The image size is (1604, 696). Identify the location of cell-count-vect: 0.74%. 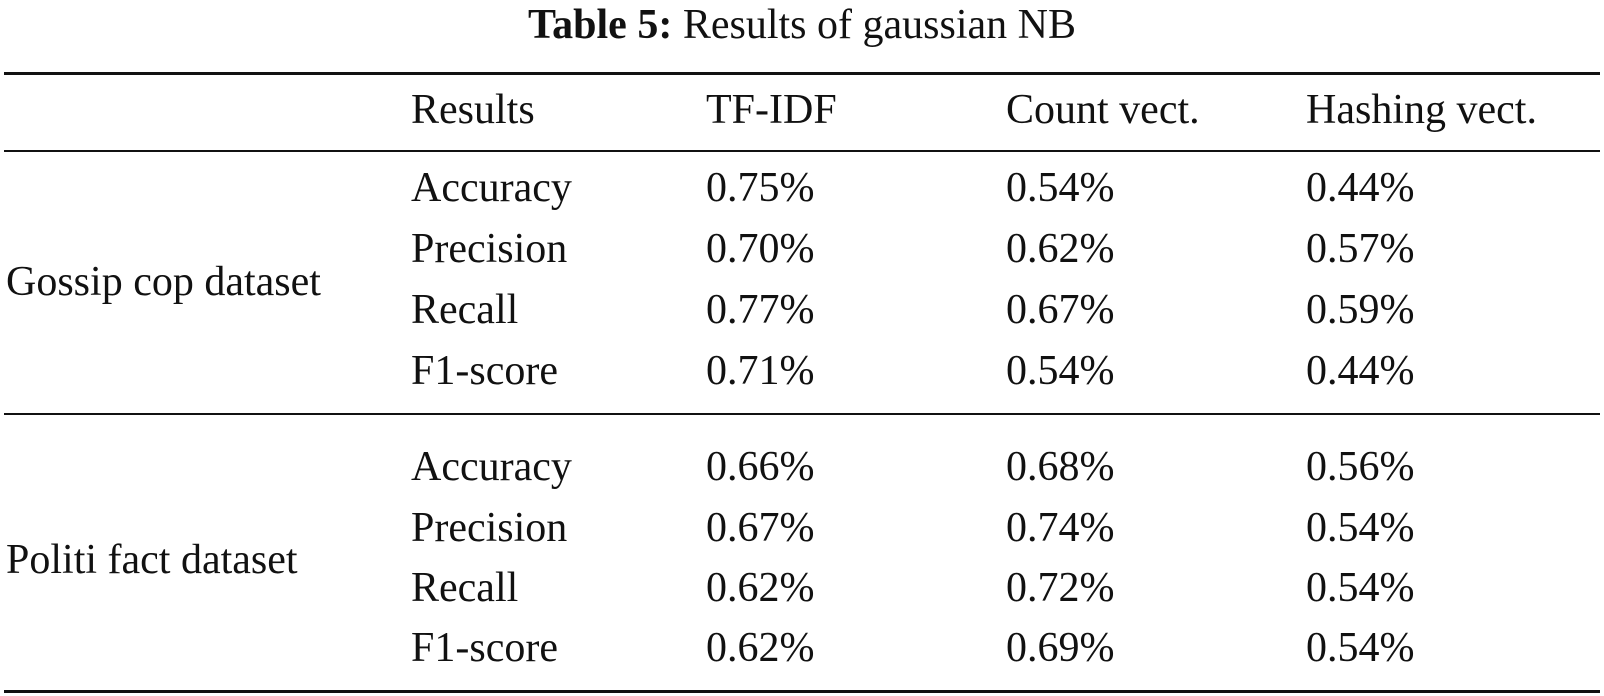
(1060, 528).